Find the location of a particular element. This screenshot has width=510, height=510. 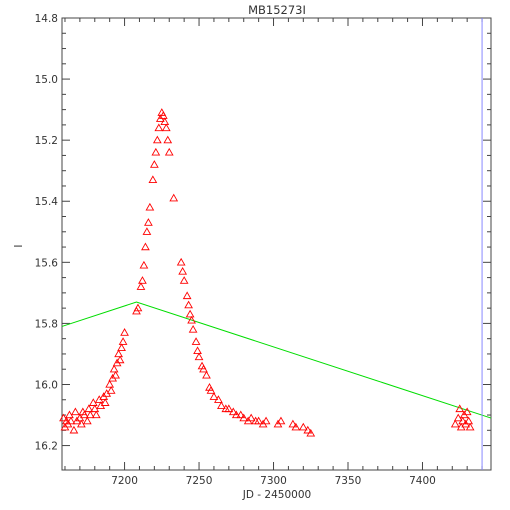

y-tick-label: 15.6 is located at coordinates (47, 263).